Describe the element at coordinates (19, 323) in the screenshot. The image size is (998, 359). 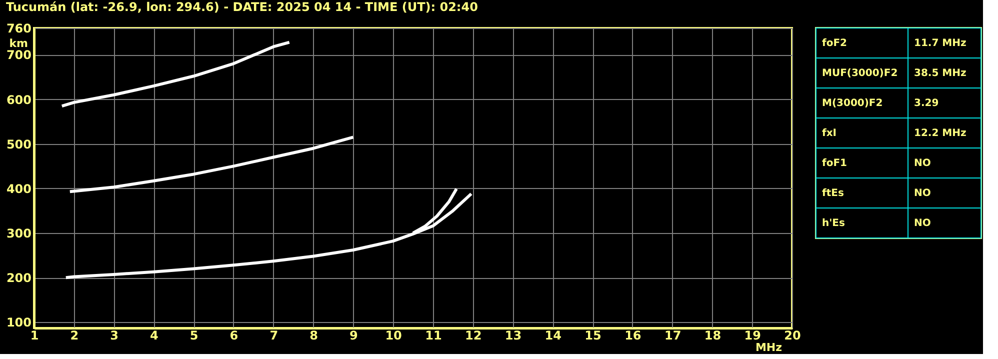
I see `y-tick-label: 100` at that location.